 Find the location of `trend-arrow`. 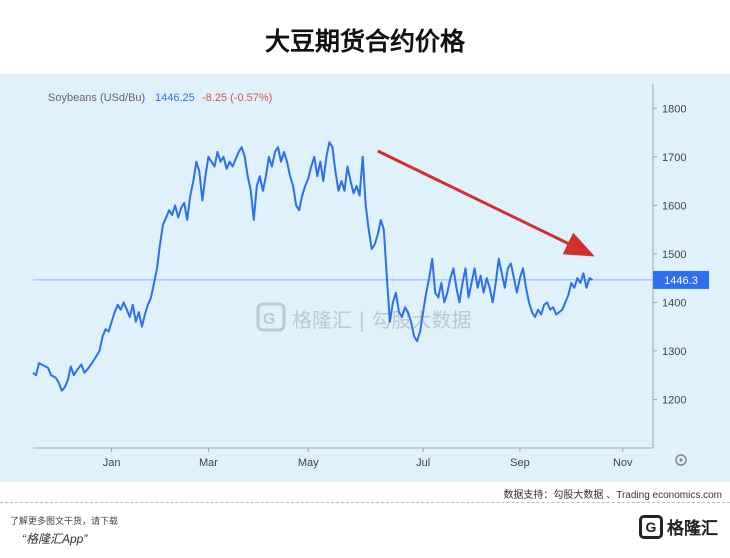

trend-arrow is located at coordinates (486, 203).